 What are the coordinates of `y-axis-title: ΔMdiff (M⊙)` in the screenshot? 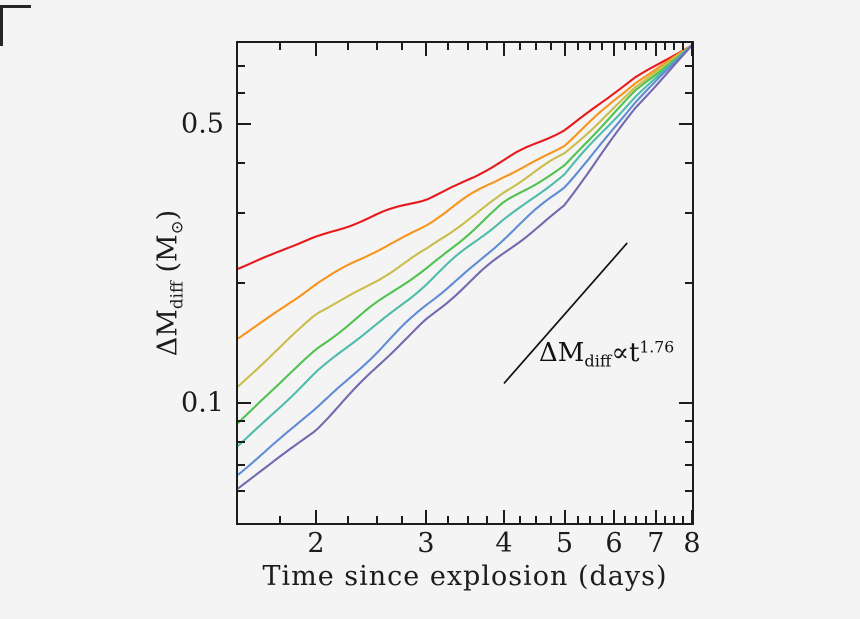 It's located at (169, 283).